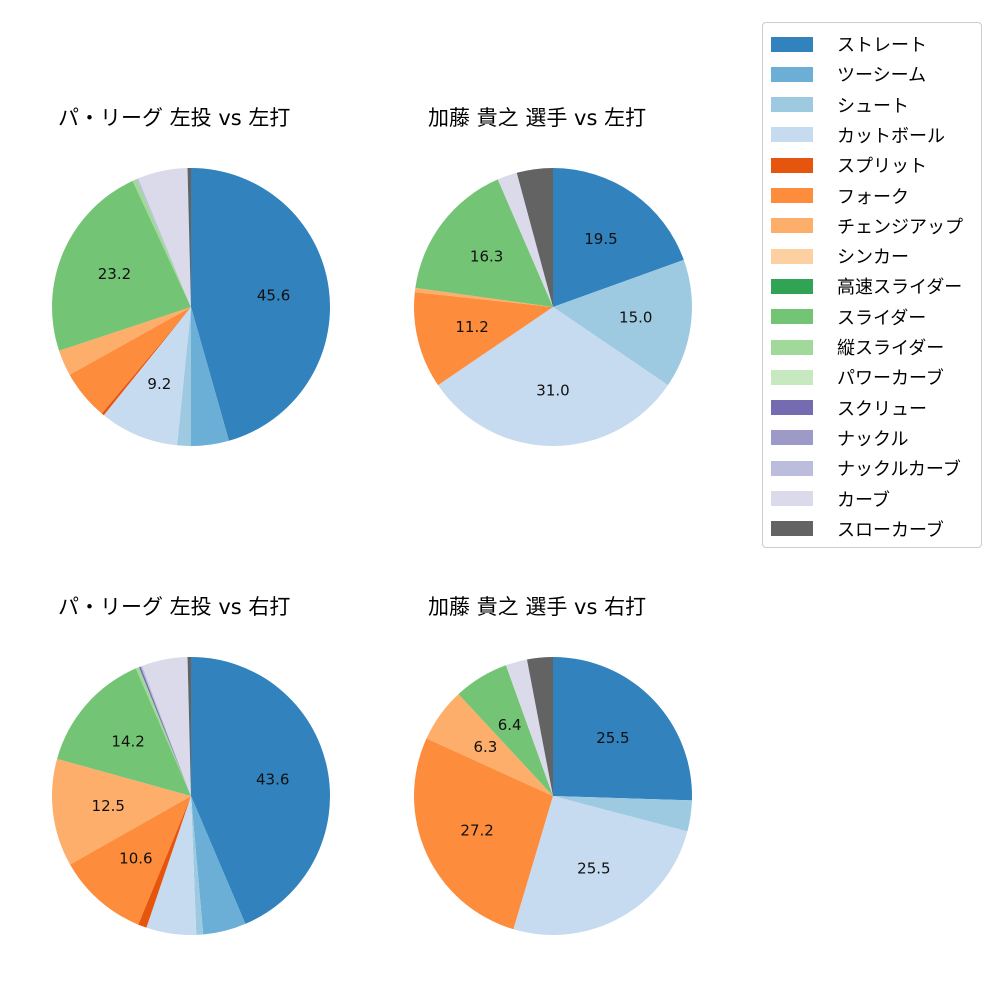 This screenshot has height=1000, width=1000. I want to click on slice-value-label: 9.2, so click(159, 384).